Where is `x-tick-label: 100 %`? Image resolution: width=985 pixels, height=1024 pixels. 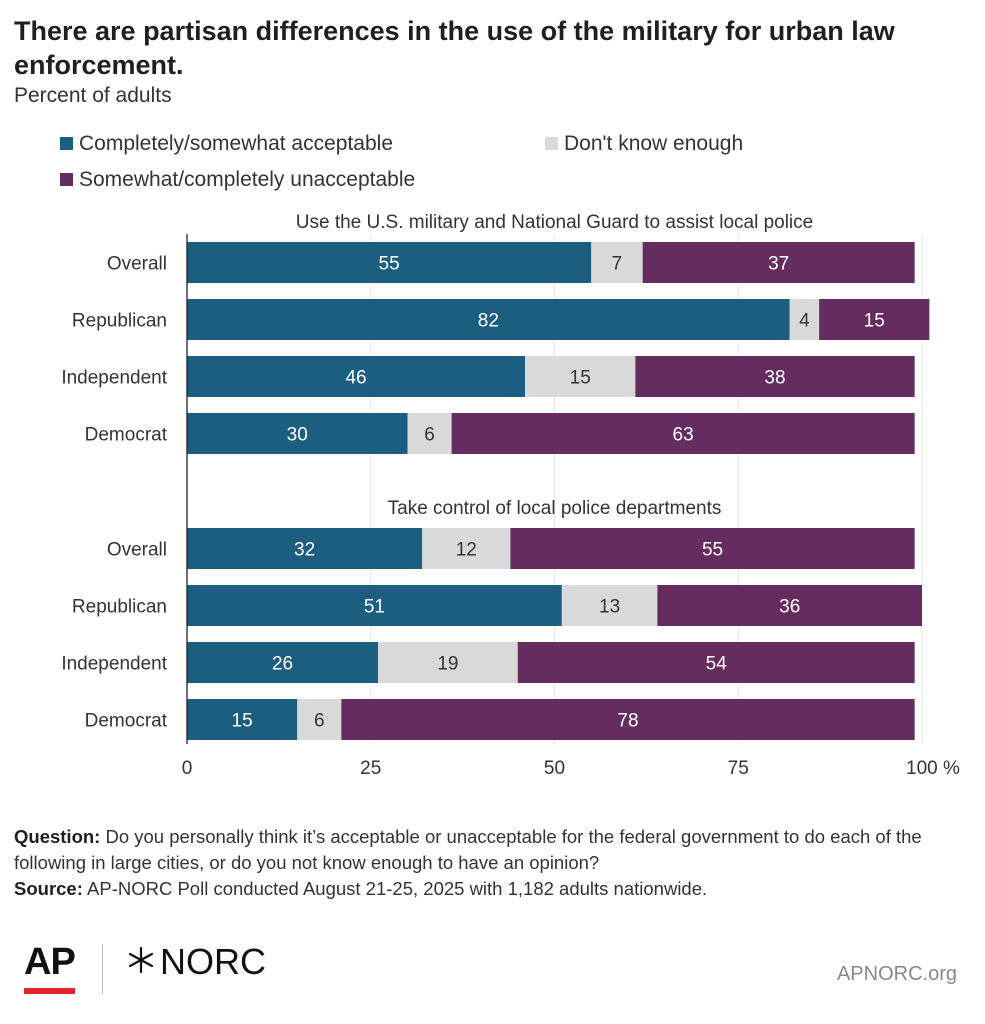
x-tick-label: 100 % is located at coordinates (933, 768).